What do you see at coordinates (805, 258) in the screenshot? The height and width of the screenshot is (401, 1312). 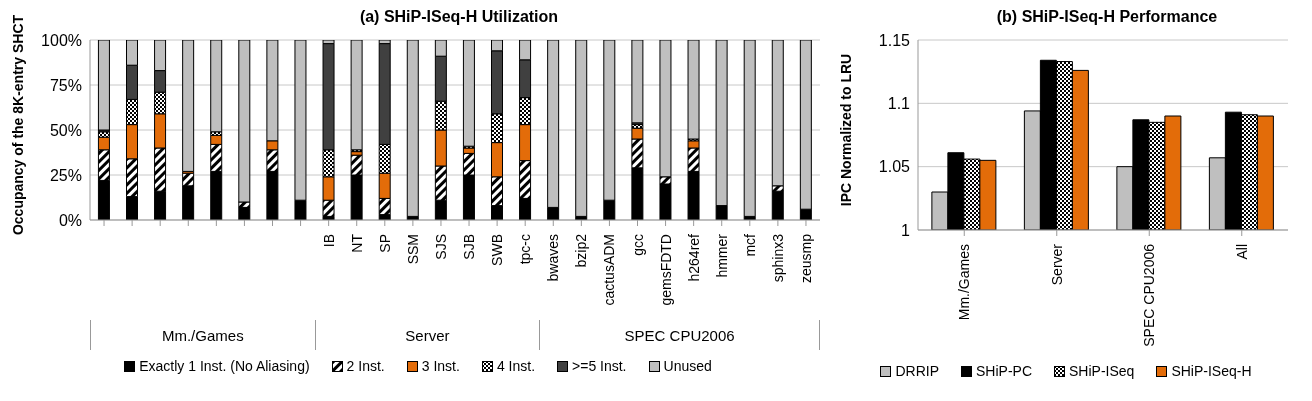 I see `x-tick-label: zeusmp` at bounding box center [805, 258].